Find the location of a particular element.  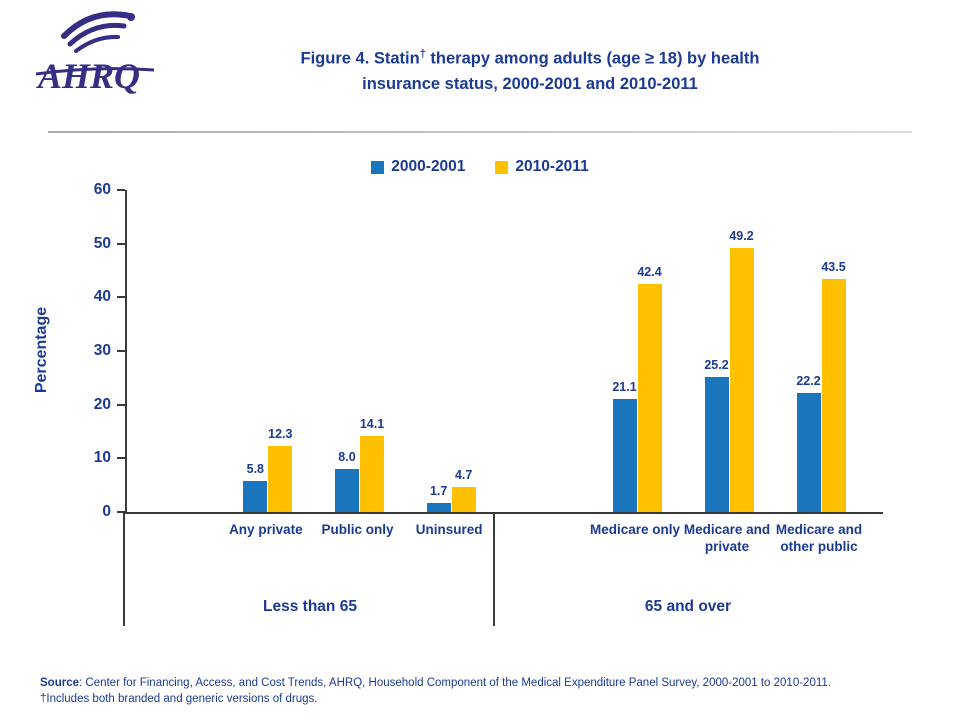

title-dagger: † is located at coordinates (422, 54).